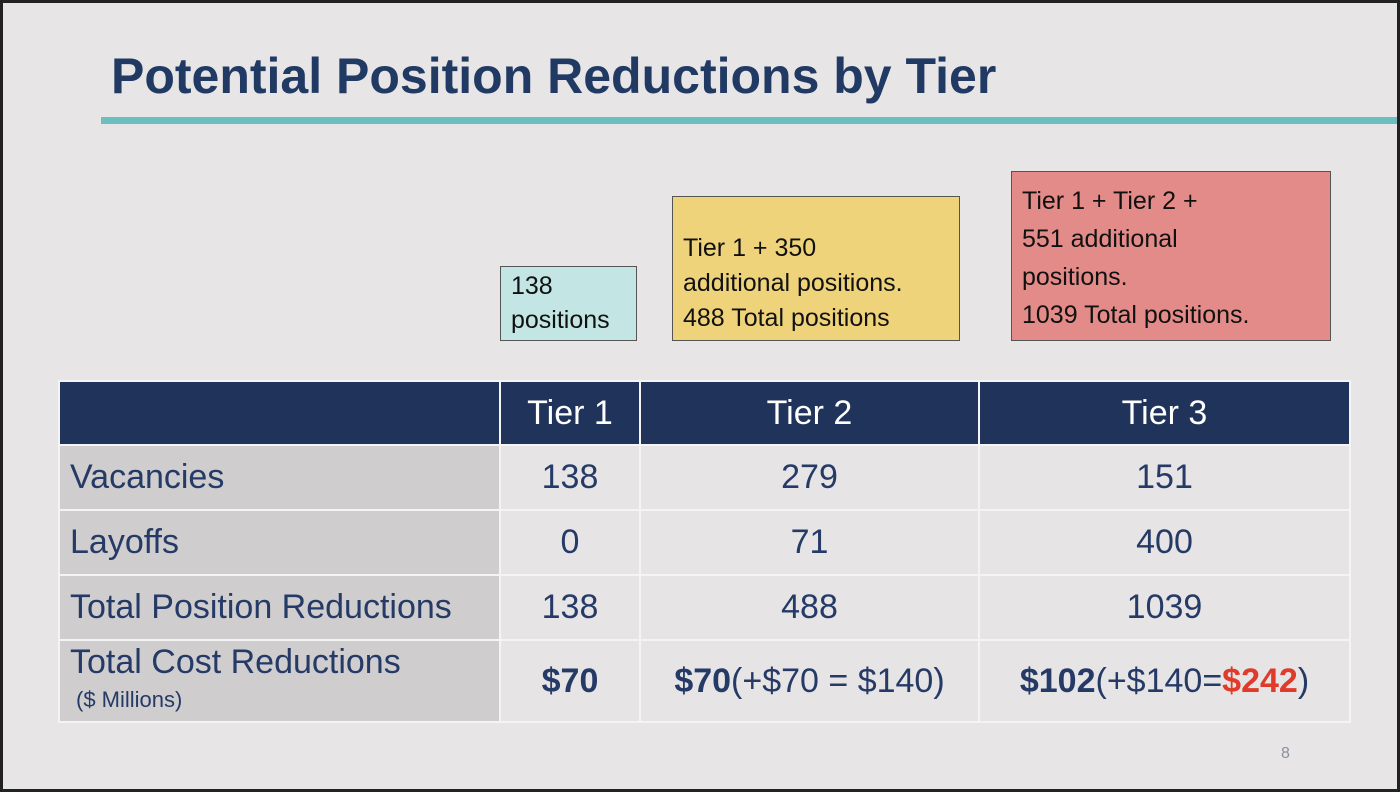 The width and height of the screenshot is (1400, 792). Describe the element at coordinates (235, 662) in the screenshot. I see `cost-label: Total Cost Reductions` at that location.